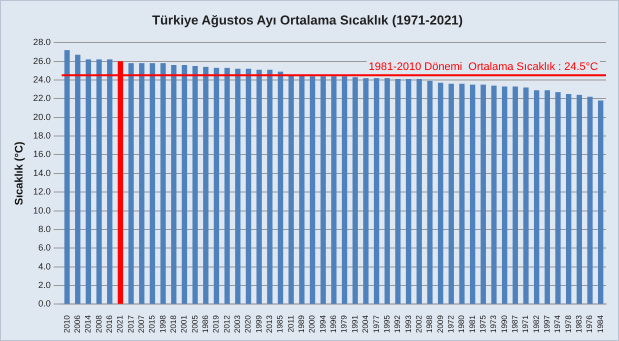  Describe the element at coordinates (291, 323) in the screenshot. I see `x-tick-label: 2011` at that location.